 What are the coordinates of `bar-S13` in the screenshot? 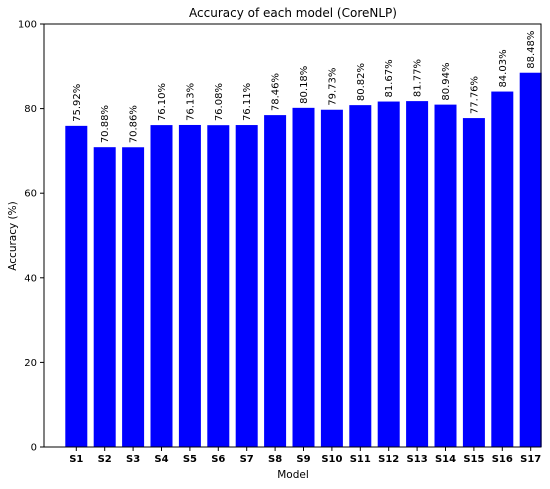 It's located at (417, 274).